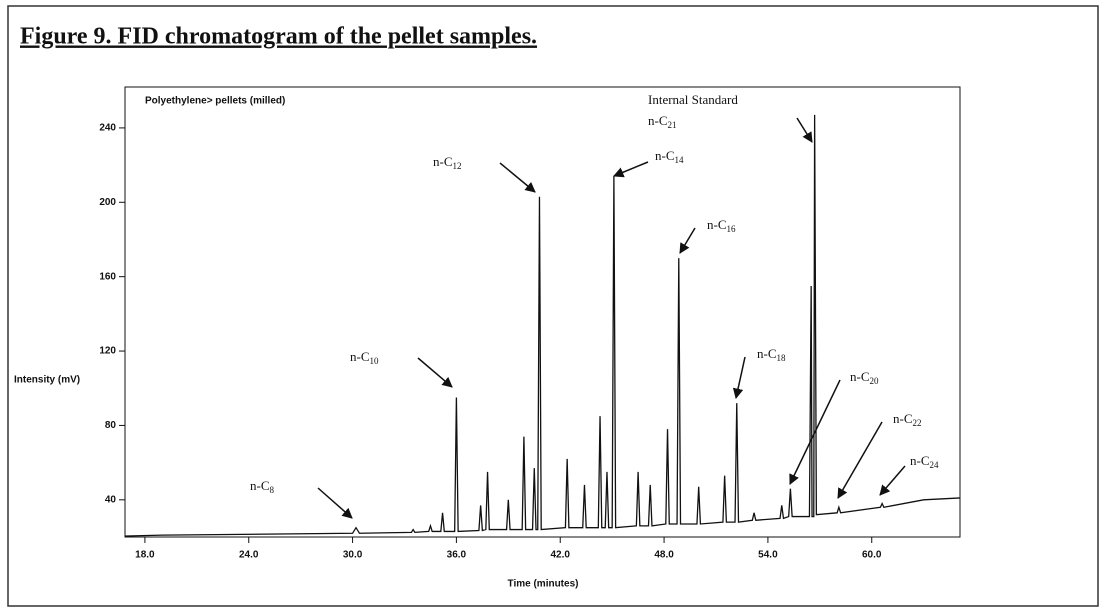 The image size is (1105, 608). I want to click on y-tick-label: 120, so click(107, 351).